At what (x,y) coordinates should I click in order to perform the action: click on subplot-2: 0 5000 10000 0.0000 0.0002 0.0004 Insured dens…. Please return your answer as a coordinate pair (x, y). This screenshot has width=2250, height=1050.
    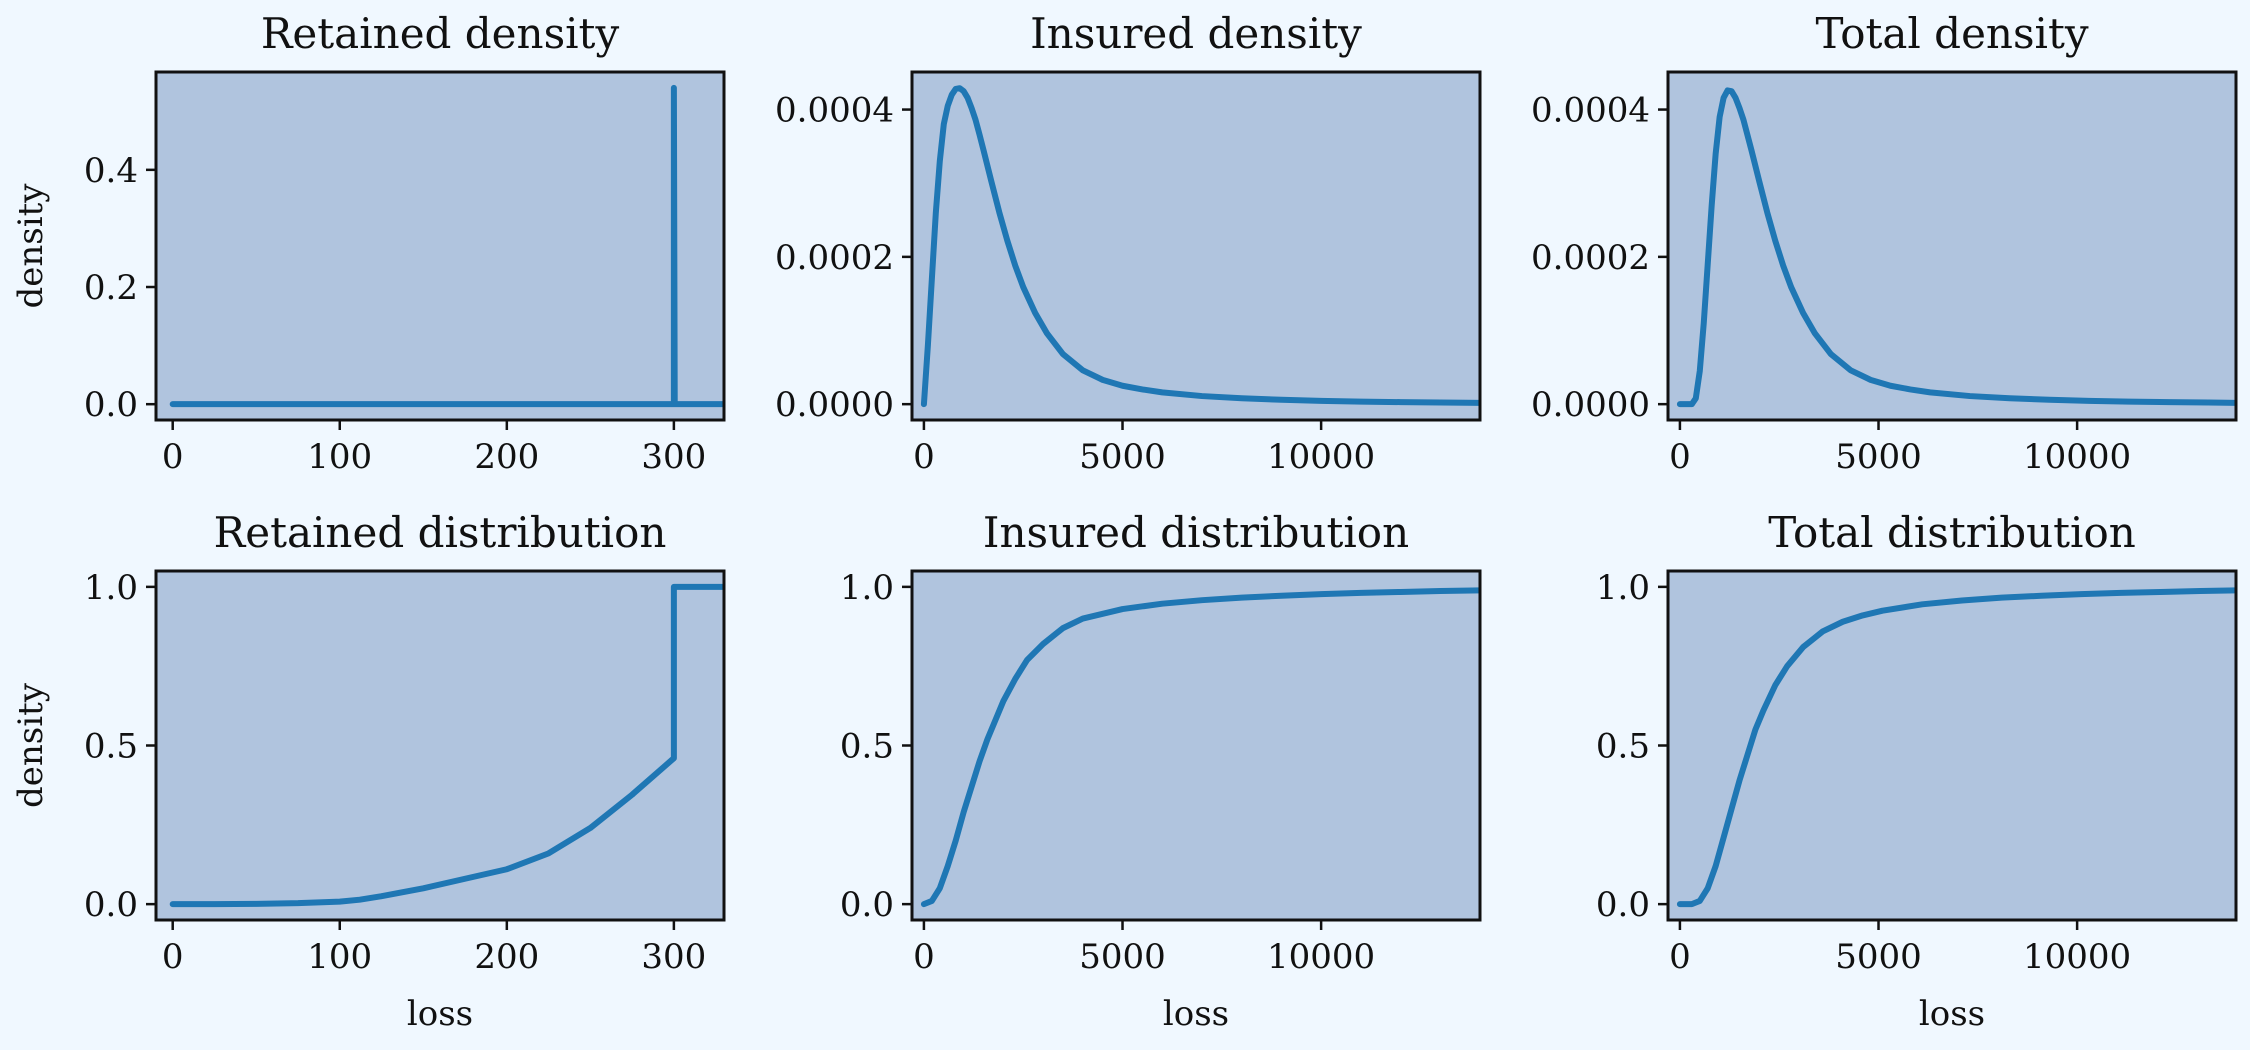
    Looking at the image, I should click on (1128, 243).